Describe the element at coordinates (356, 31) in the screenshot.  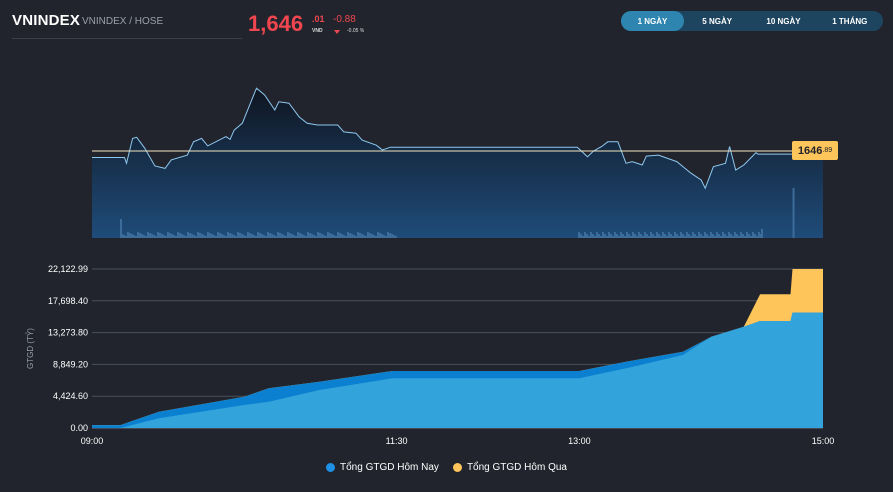
I see `price-change-percent: -0.05 %` at that location.